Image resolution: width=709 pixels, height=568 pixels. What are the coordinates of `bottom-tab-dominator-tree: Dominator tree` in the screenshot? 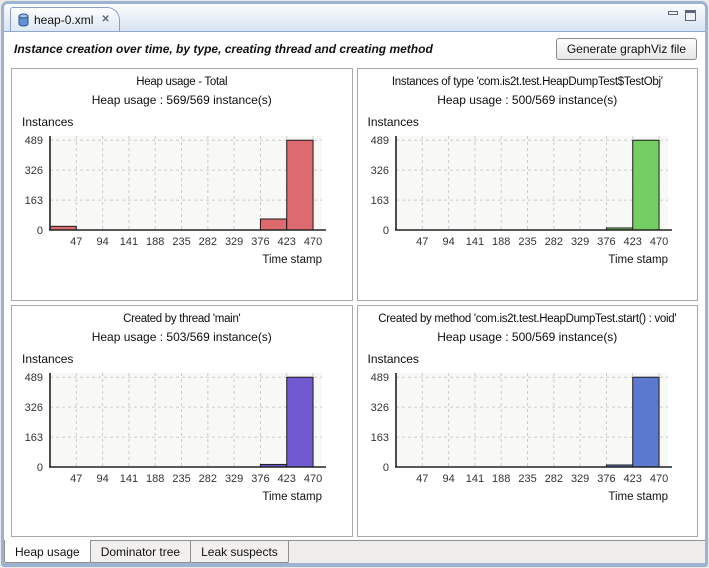 It's located at (140, 552).